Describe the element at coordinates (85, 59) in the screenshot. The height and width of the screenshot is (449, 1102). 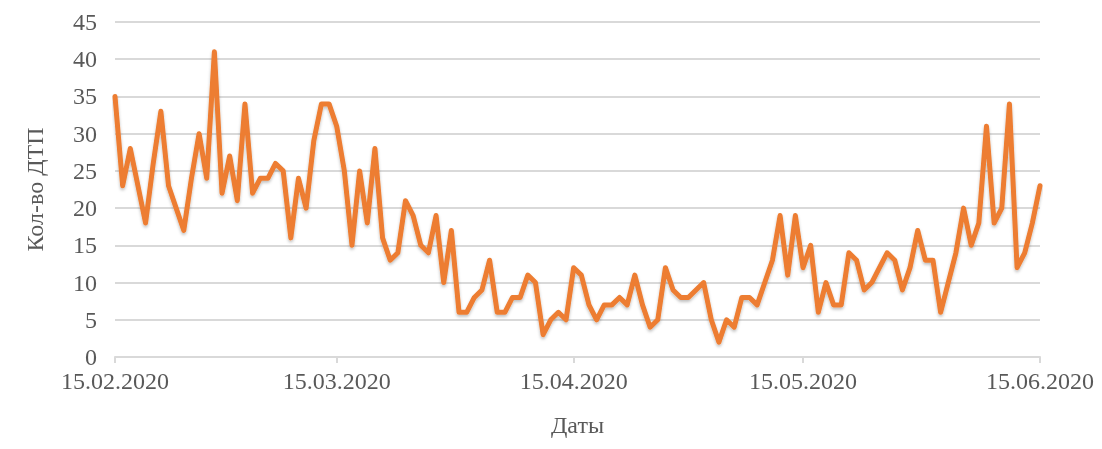
I see `y-tick-label: 40` at that location.